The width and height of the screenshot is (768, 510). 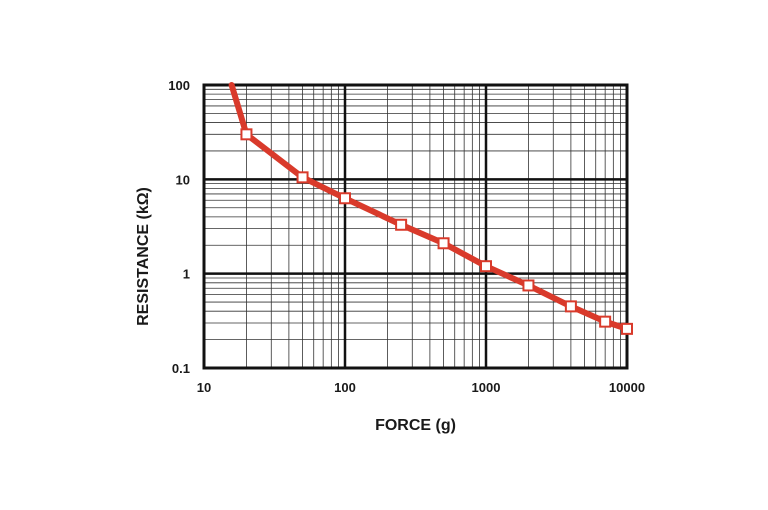 What do you see at coordinates (345, 387) in the screenshot?
I see `x-tick-label: 100` at bounding box center [345, 387].